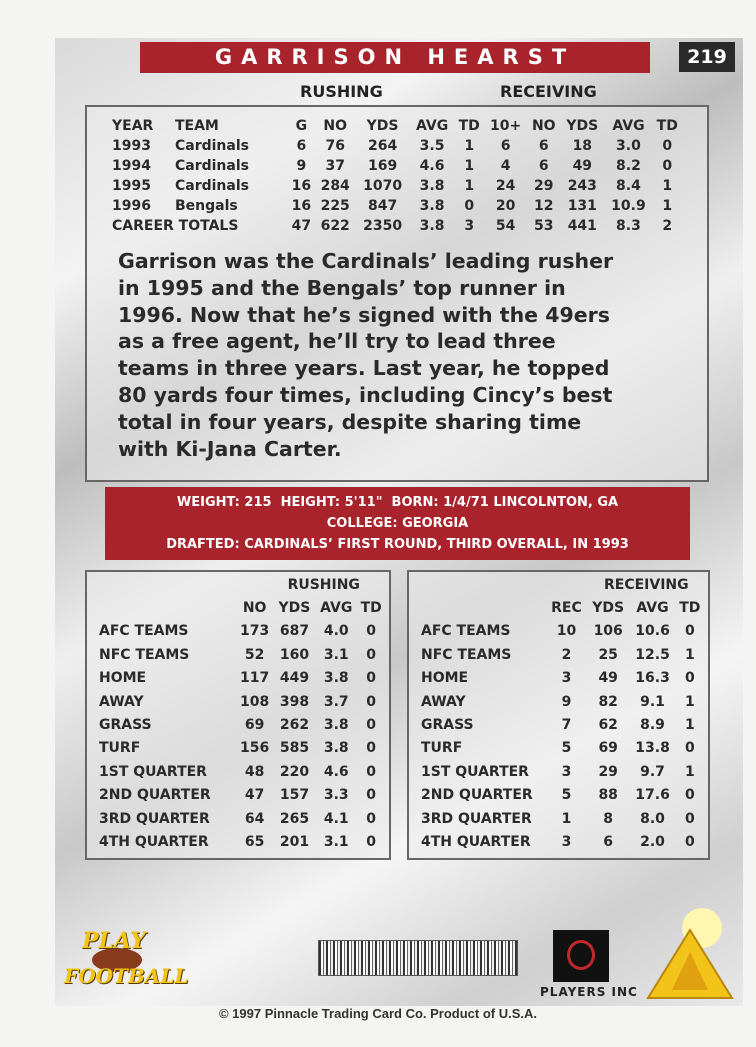 The image size is (756, 1047). Describe the element at coordinates (301, 166) in the screenshot. I see `stats-cell: 9` at that location.